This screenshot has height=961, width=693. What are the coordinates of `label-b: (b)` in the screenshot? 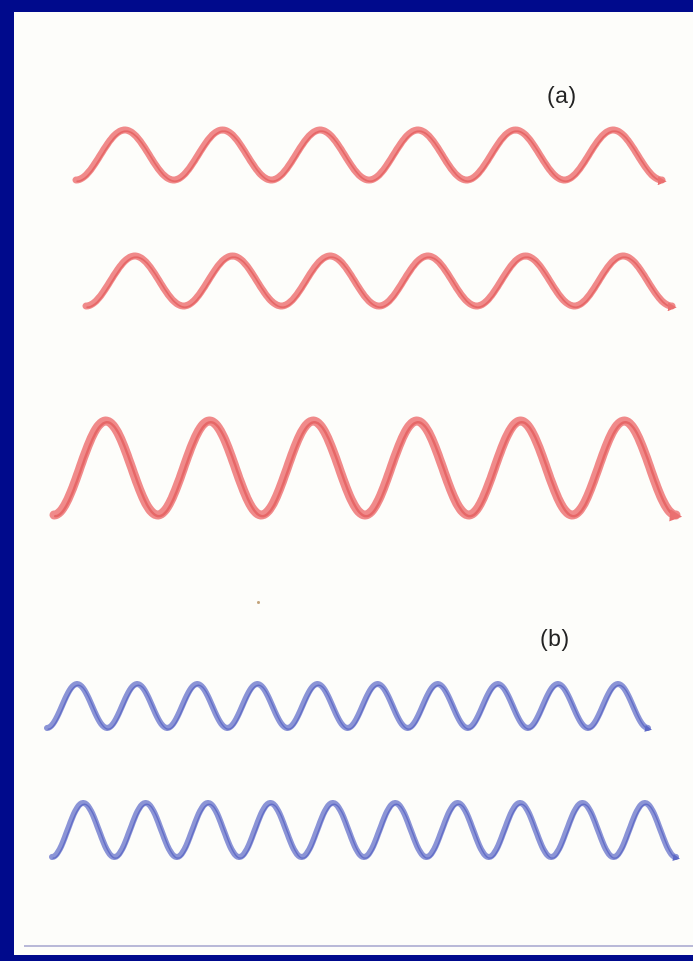 It's located at (555, 638).